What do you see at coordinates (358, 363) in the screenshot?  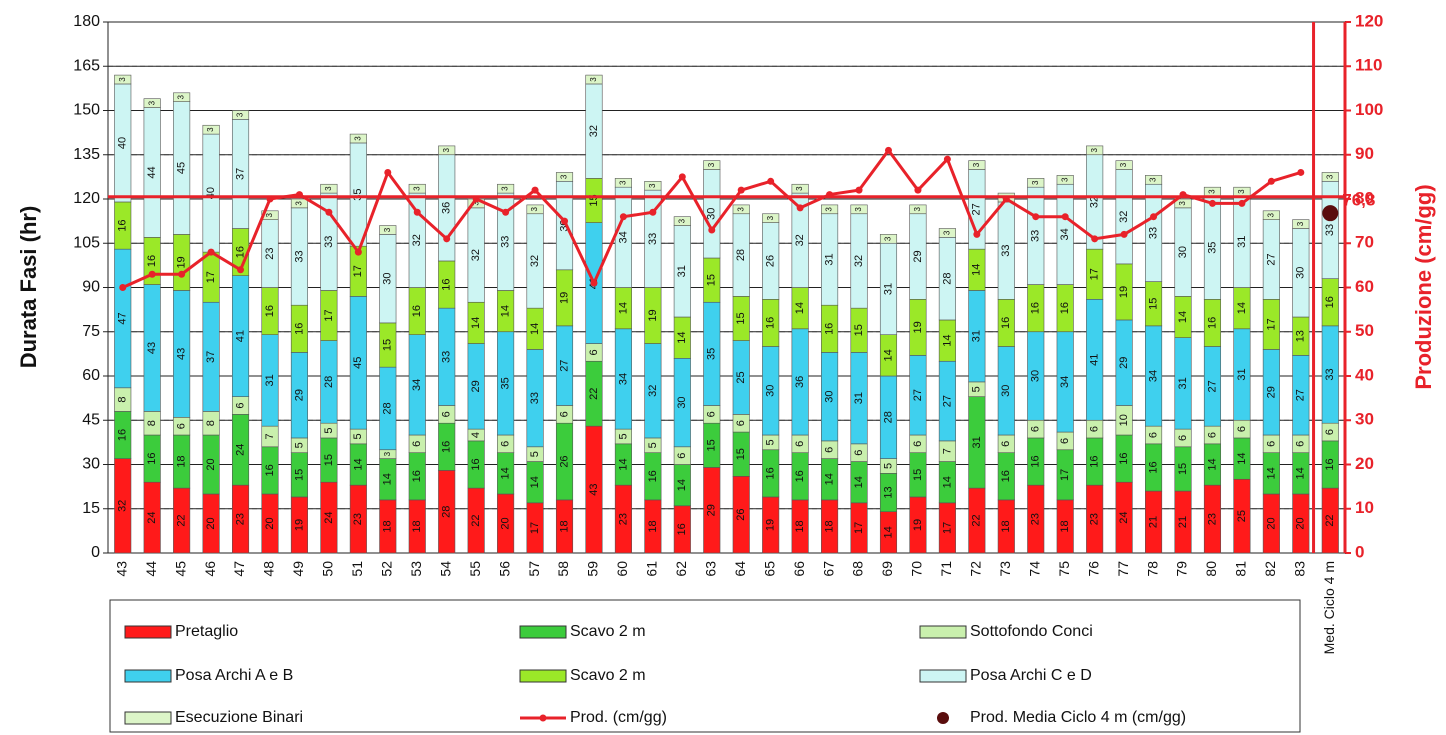 I see `segment-label: 45` at bounding box center [358, 363].